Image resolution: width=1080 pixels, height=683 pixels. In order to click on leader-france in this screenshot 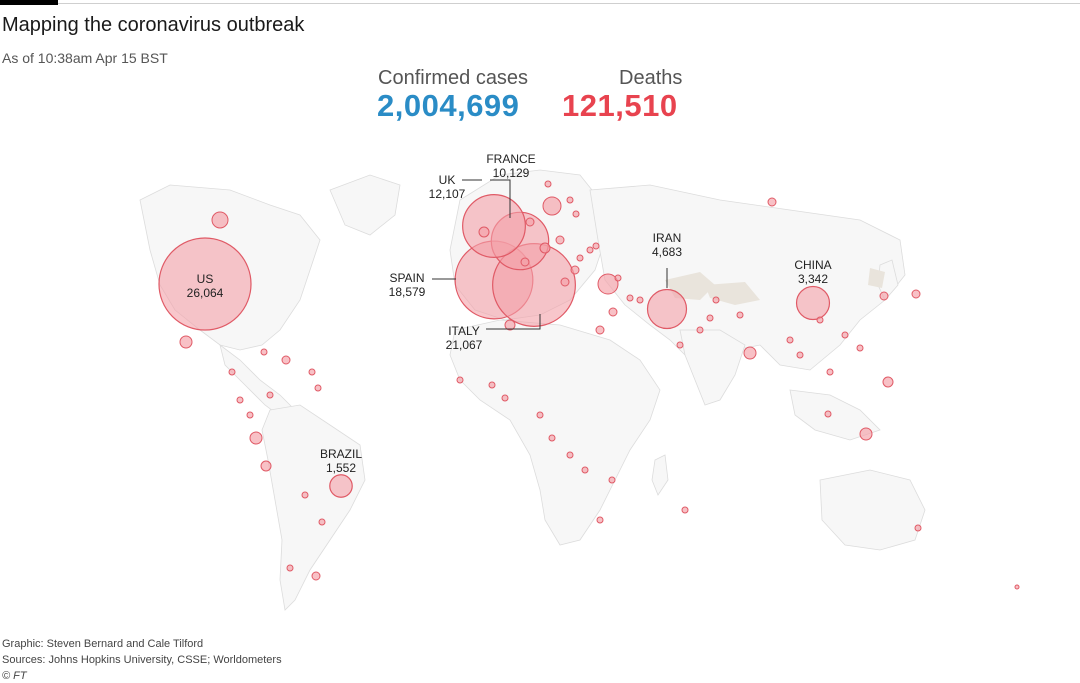, I will do `click(500, 198)`.